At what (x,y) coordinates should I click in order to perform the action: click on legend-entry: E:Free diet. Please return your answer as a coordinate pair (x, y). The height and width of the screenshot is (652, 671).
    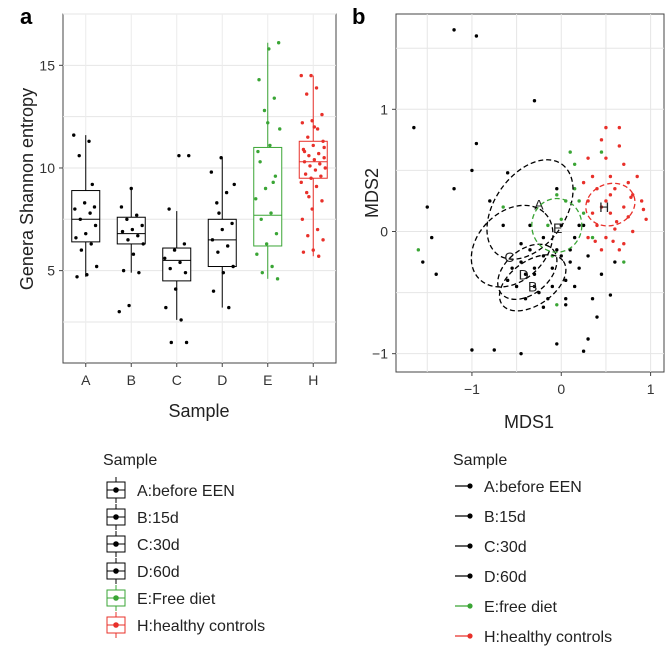
    Looking at the image, I should click on (161, 598).